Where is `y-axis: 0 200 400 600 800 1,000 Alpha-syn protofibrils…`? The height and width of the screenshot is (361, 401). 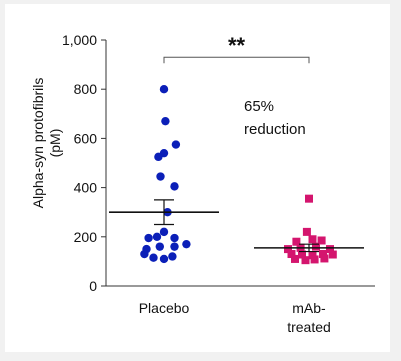 y-axis: 0 200 400 600 800 1,000 Alpha-syn protofibrils… is located at coordinates (68, 163).